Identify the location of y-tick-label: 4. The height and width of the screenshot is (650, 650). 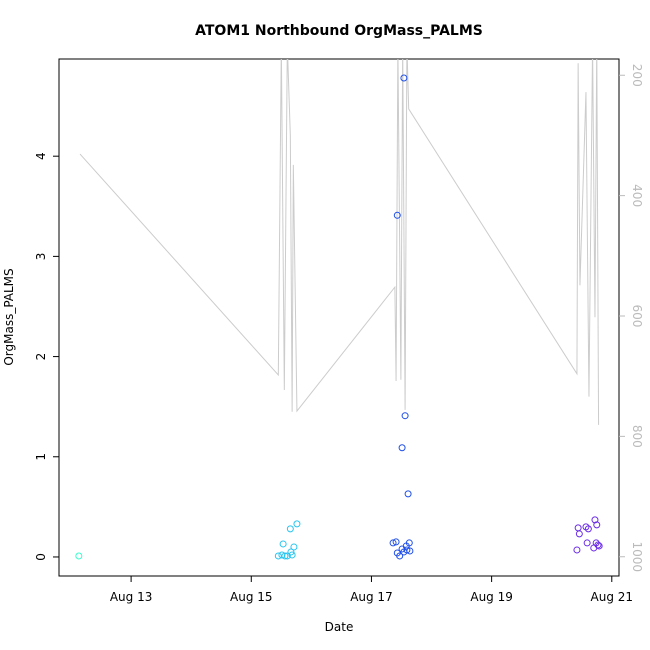
(41, 156).